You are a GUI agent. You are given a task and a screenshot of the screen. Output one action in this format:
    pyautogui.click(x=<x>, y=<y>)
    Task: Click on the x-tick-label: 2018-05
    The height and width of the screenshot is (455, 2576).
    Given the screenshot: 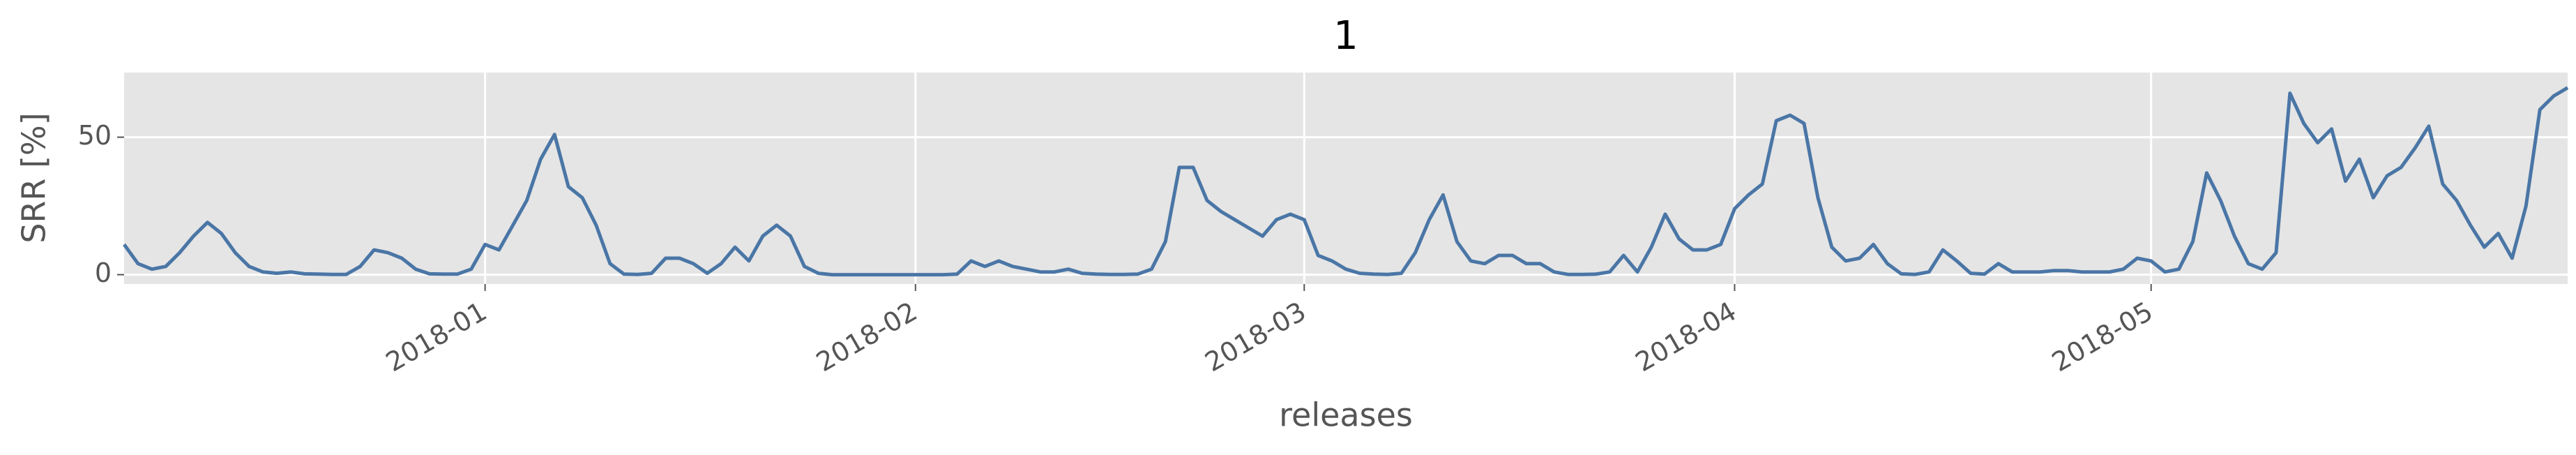 What is the action you would take?
    pyautogui.click(x=2102, y=337)
    